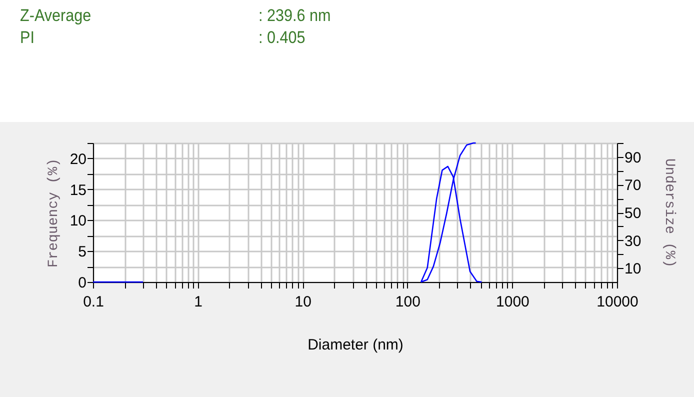  Describe the element at coordinates (633, 157) in the screenshot. I see `y2-tick-label: 90` at that location.